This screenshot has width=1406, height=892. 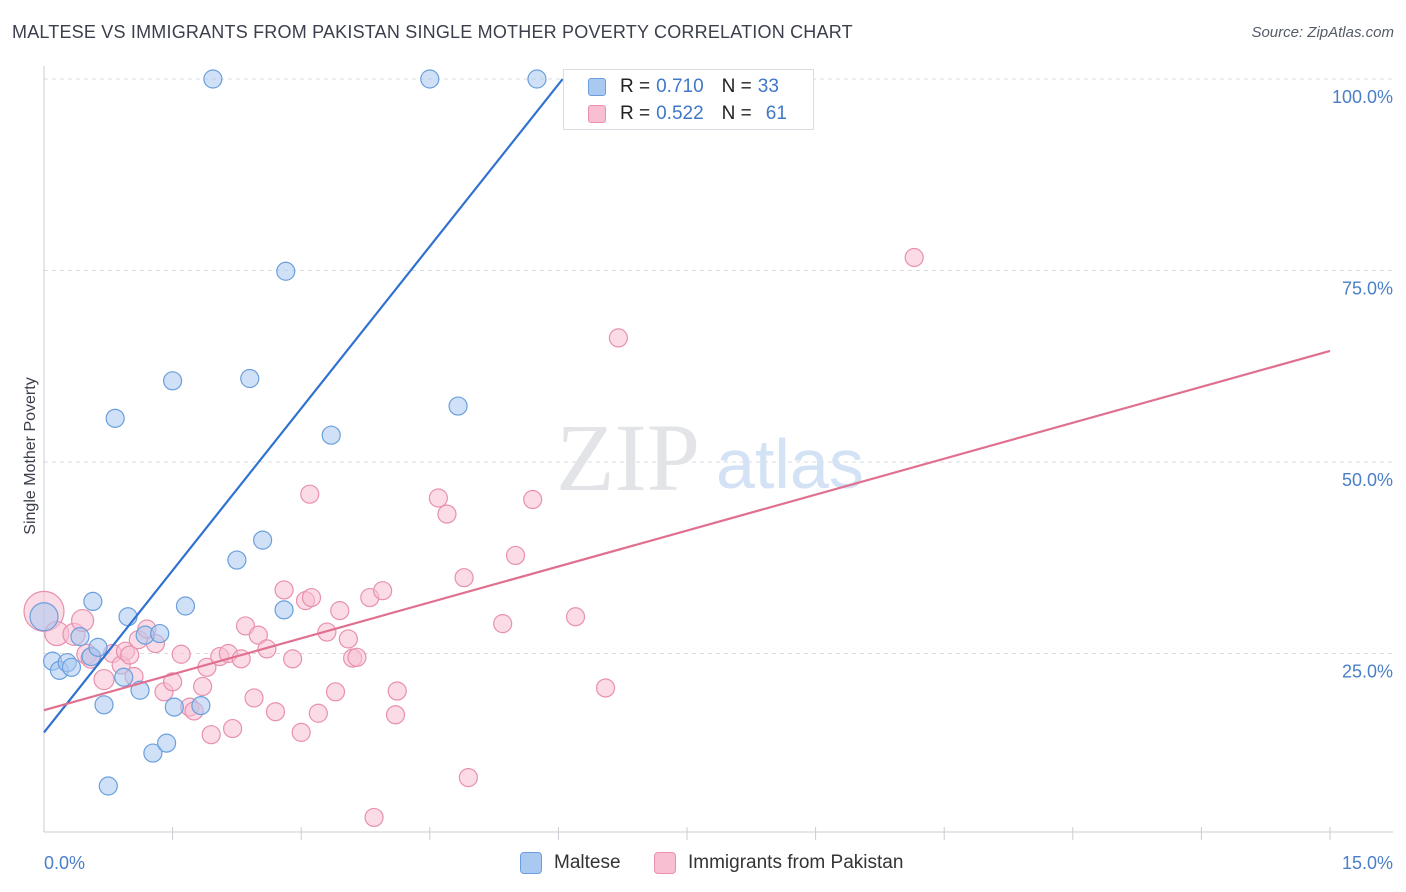 What do you see at coordinates (1322, 32) in the screenshot?
I see `source-credit: Source: ZipAtlas.com` at bounding box center [1322, 32].